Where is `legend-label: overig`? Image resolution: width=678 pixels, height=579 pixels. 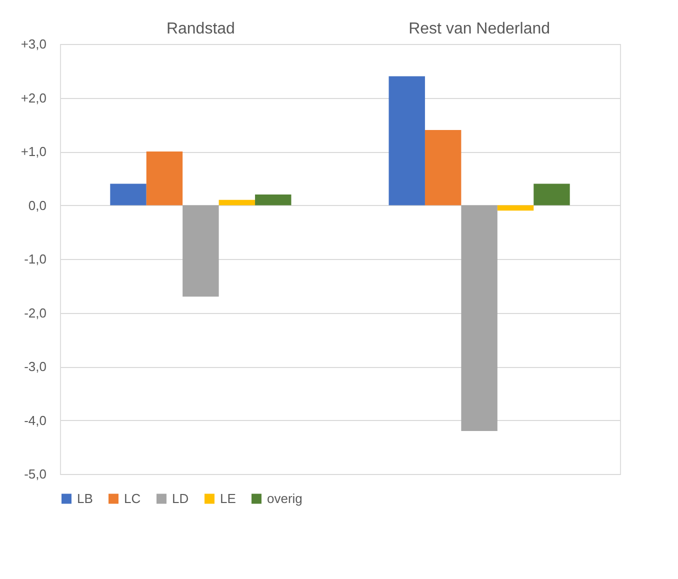 legend-label: overig is located at coordinates (284, 498).